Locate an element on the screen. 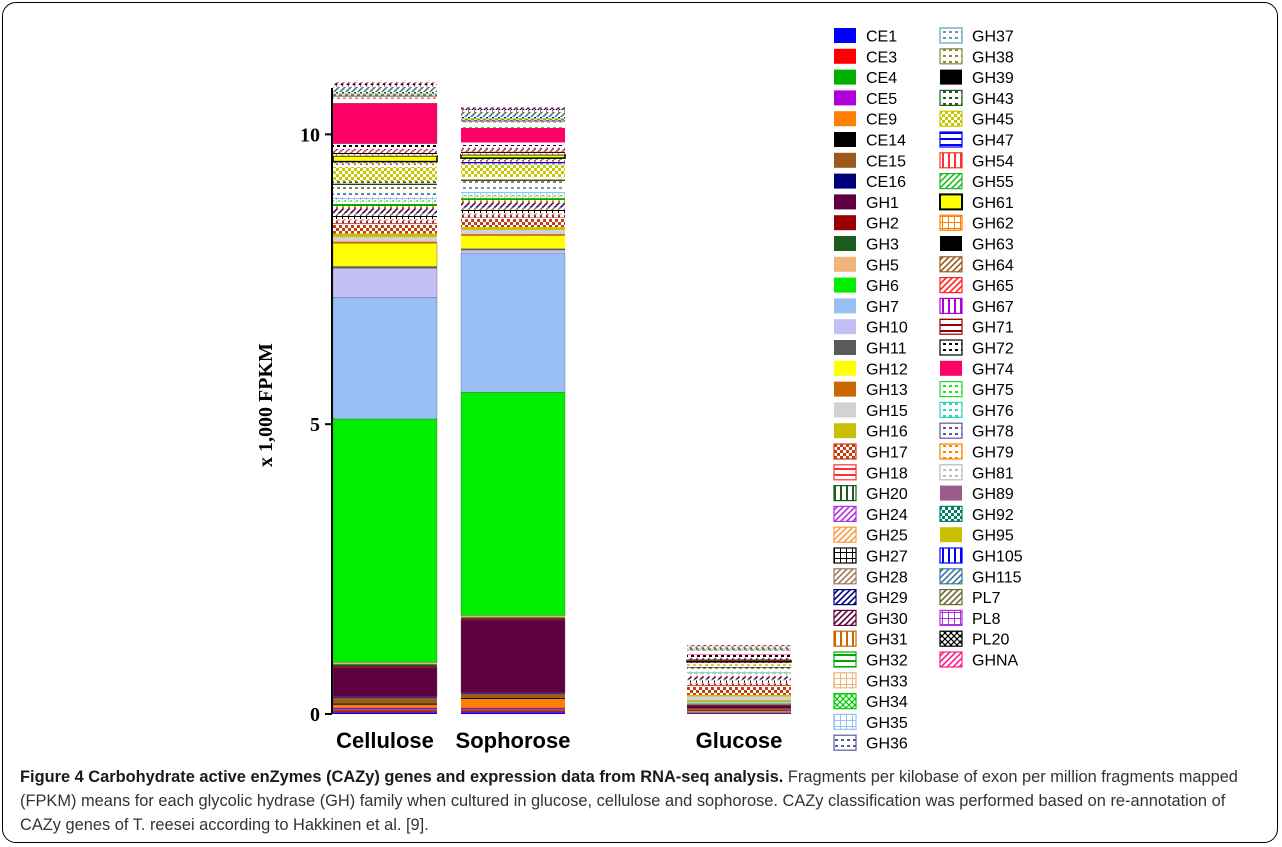 Image resolution: width=1282 pixels, height=847 pixels. bar-segment-glucose-gh30 is located at coordinates (739, 677).